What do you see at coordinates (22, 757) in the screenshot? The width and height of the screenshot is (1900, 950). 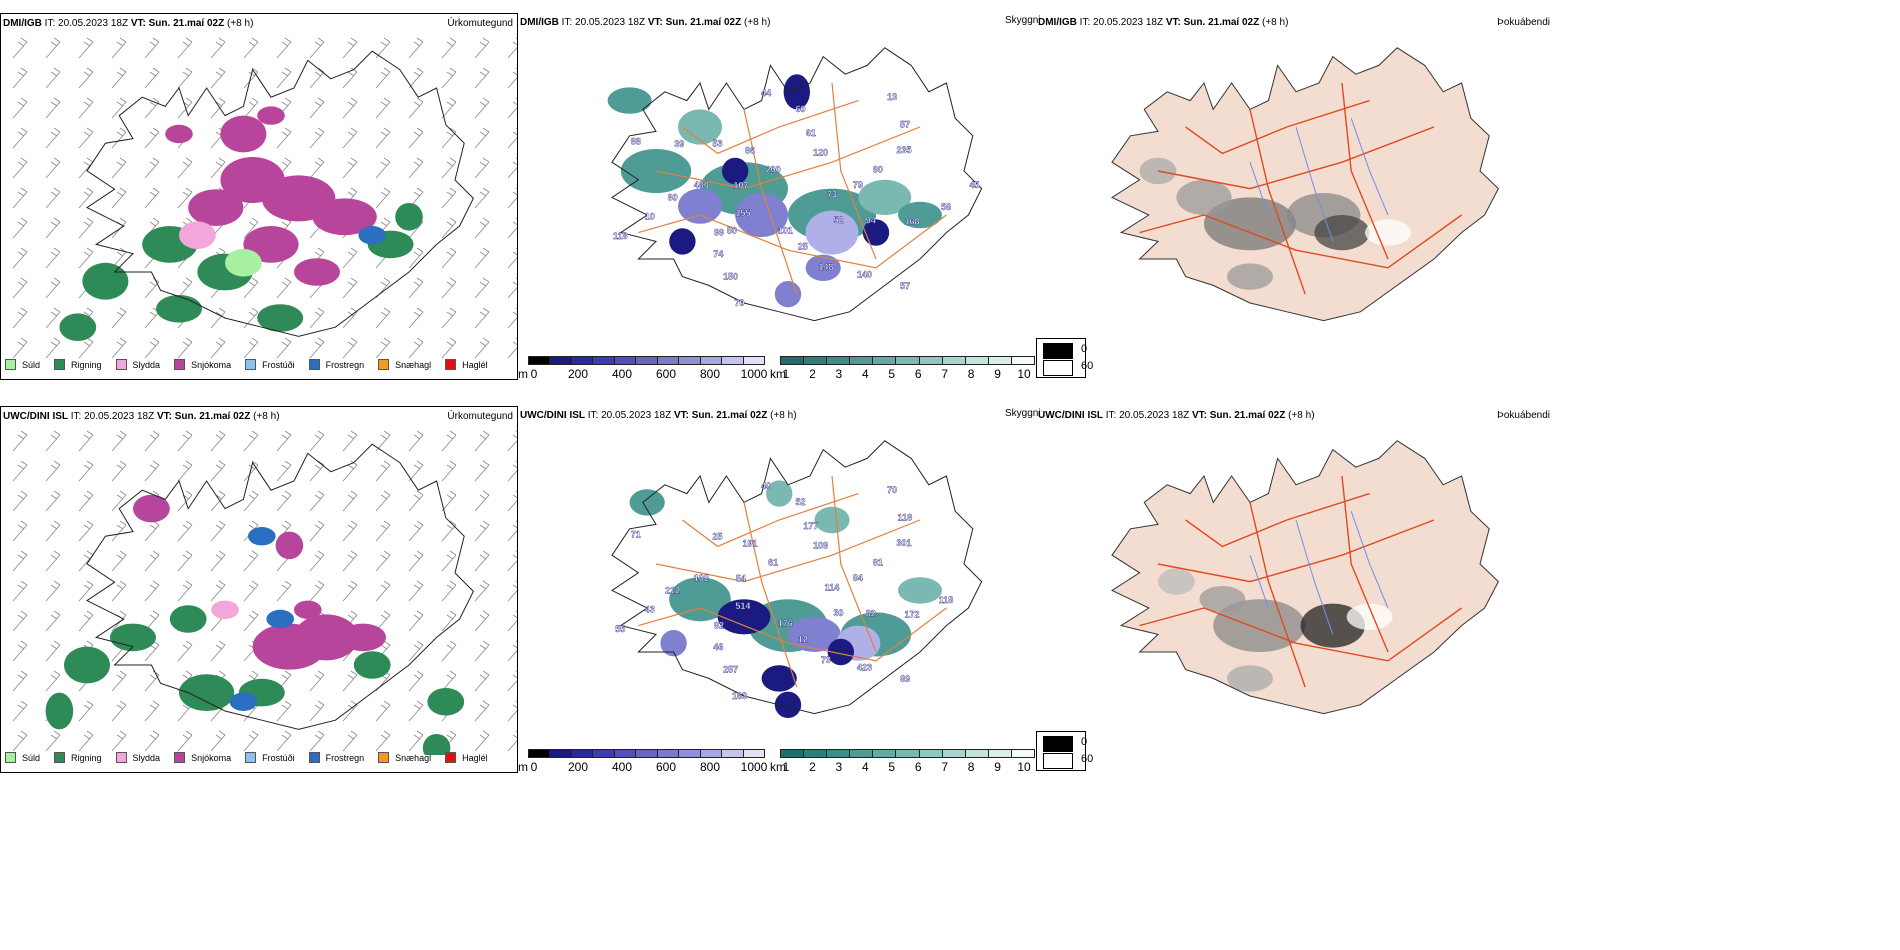 I see `legend-item: Súld` at bounding box center [22, 757].